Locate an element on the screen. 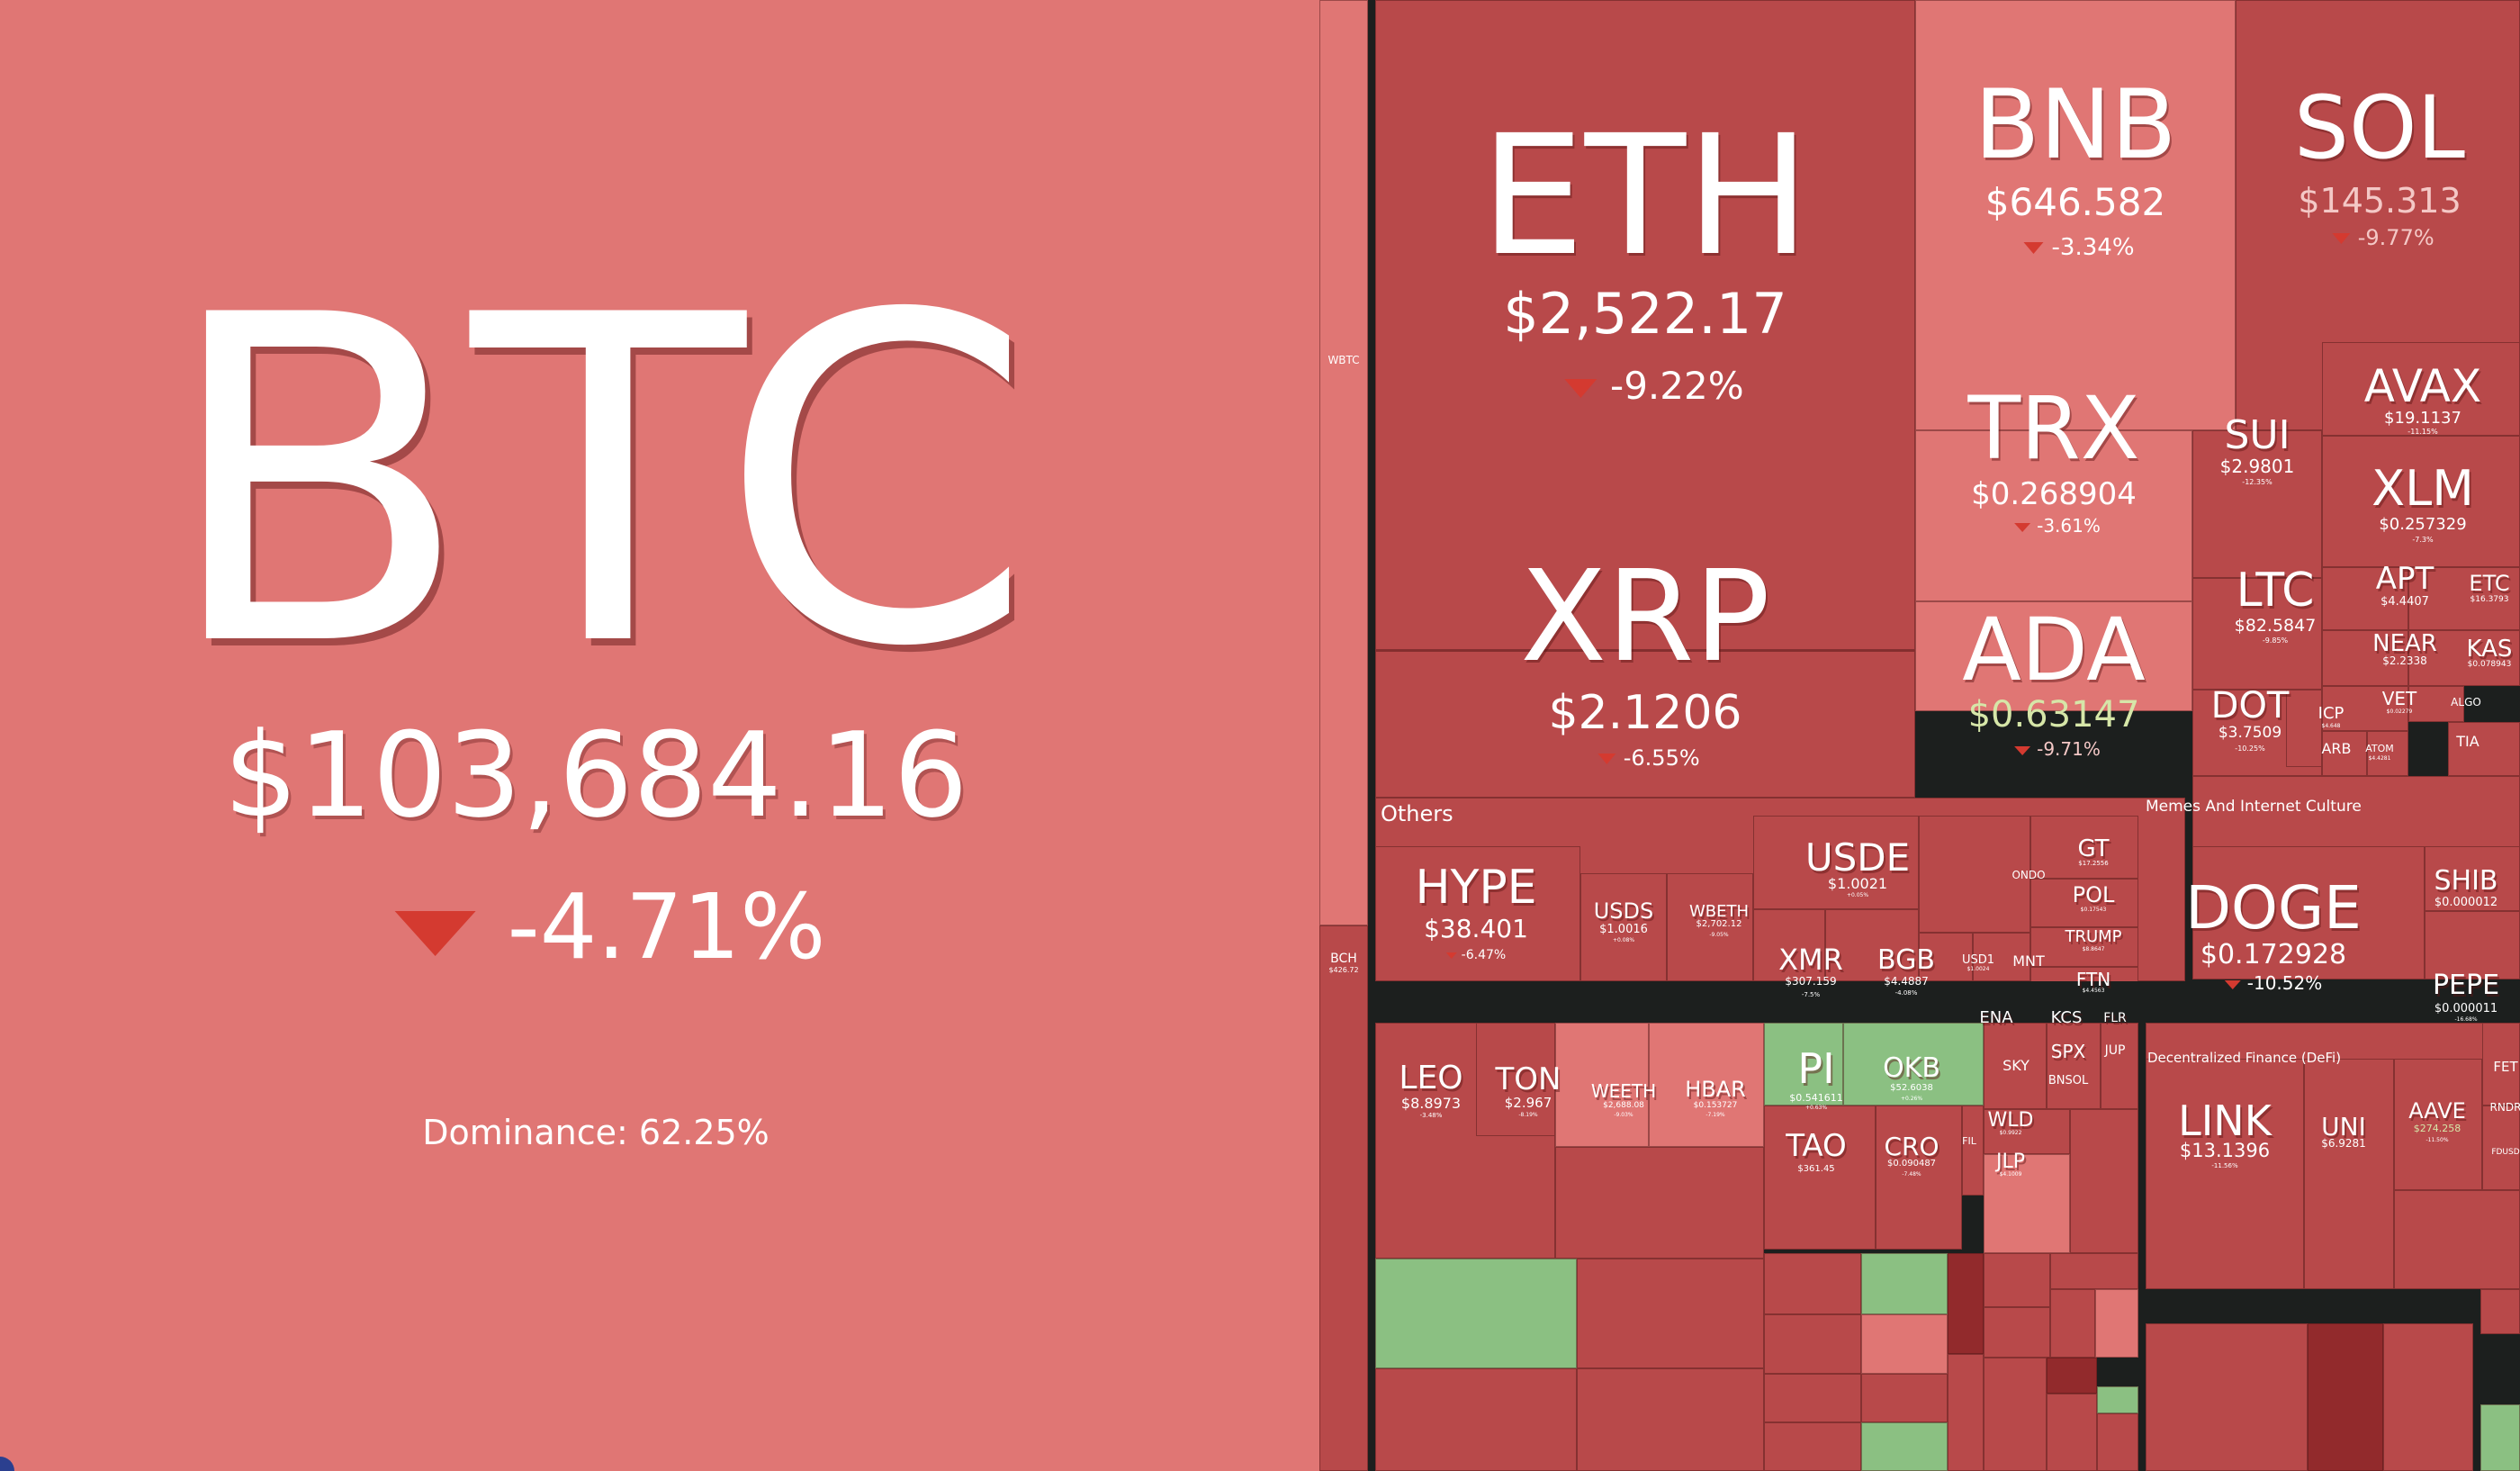 This screenshot has width=2520, height=1471. tile-ton is located at coordinates (1515, 1079).